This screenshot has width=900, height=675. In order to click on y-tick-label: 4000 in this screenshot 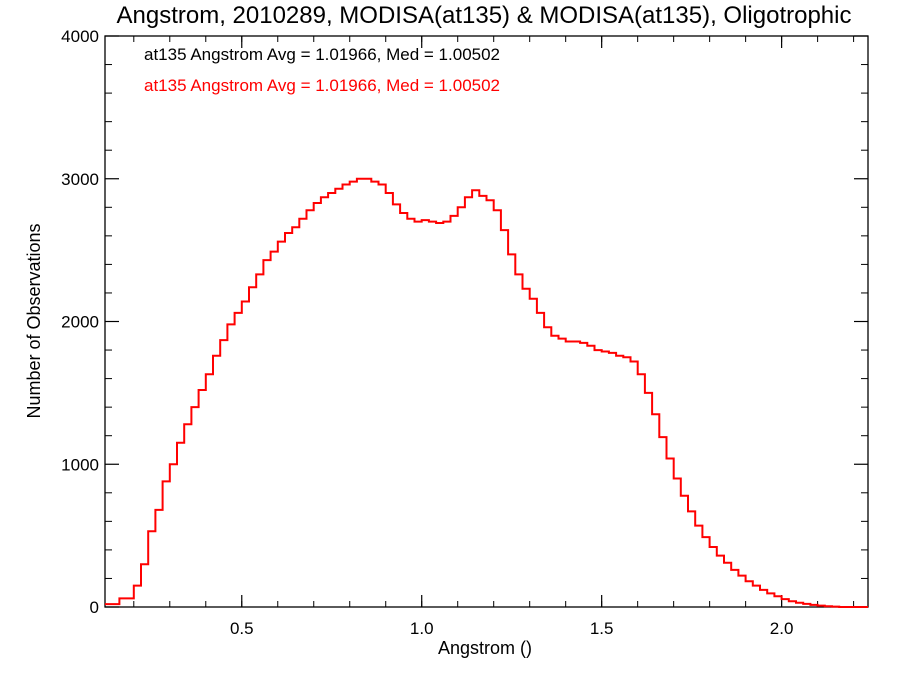, I will do `click(80, 36)`.